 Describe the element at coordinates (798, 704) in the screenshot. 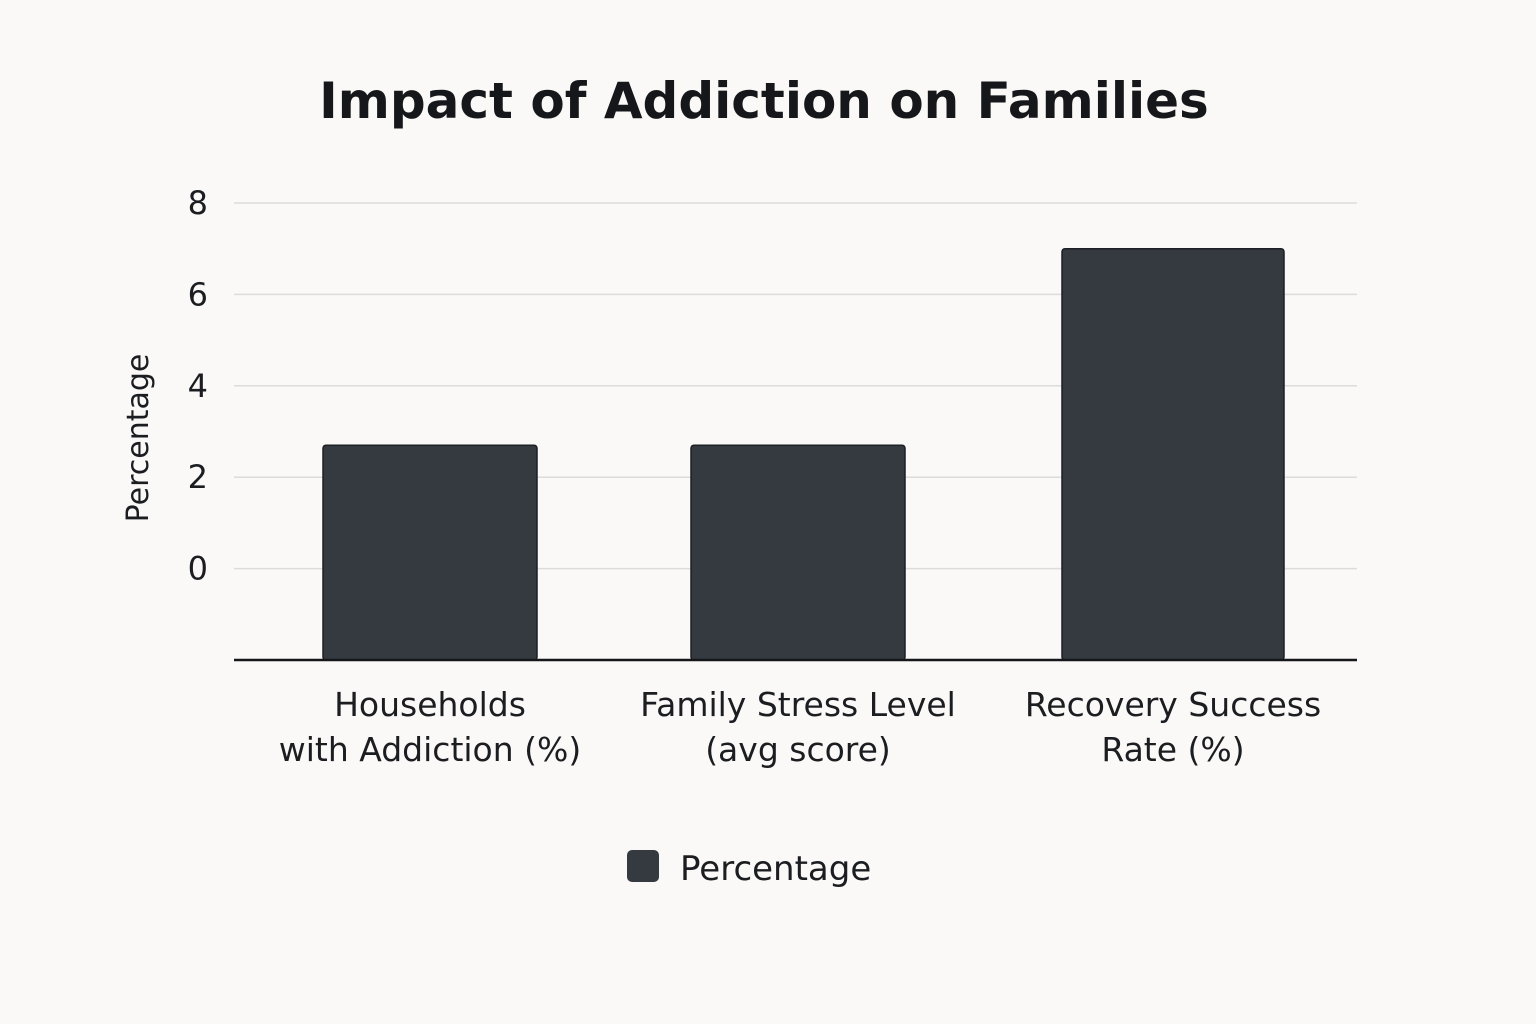

I see `x-tick-label: Family Stress Level` at that location.